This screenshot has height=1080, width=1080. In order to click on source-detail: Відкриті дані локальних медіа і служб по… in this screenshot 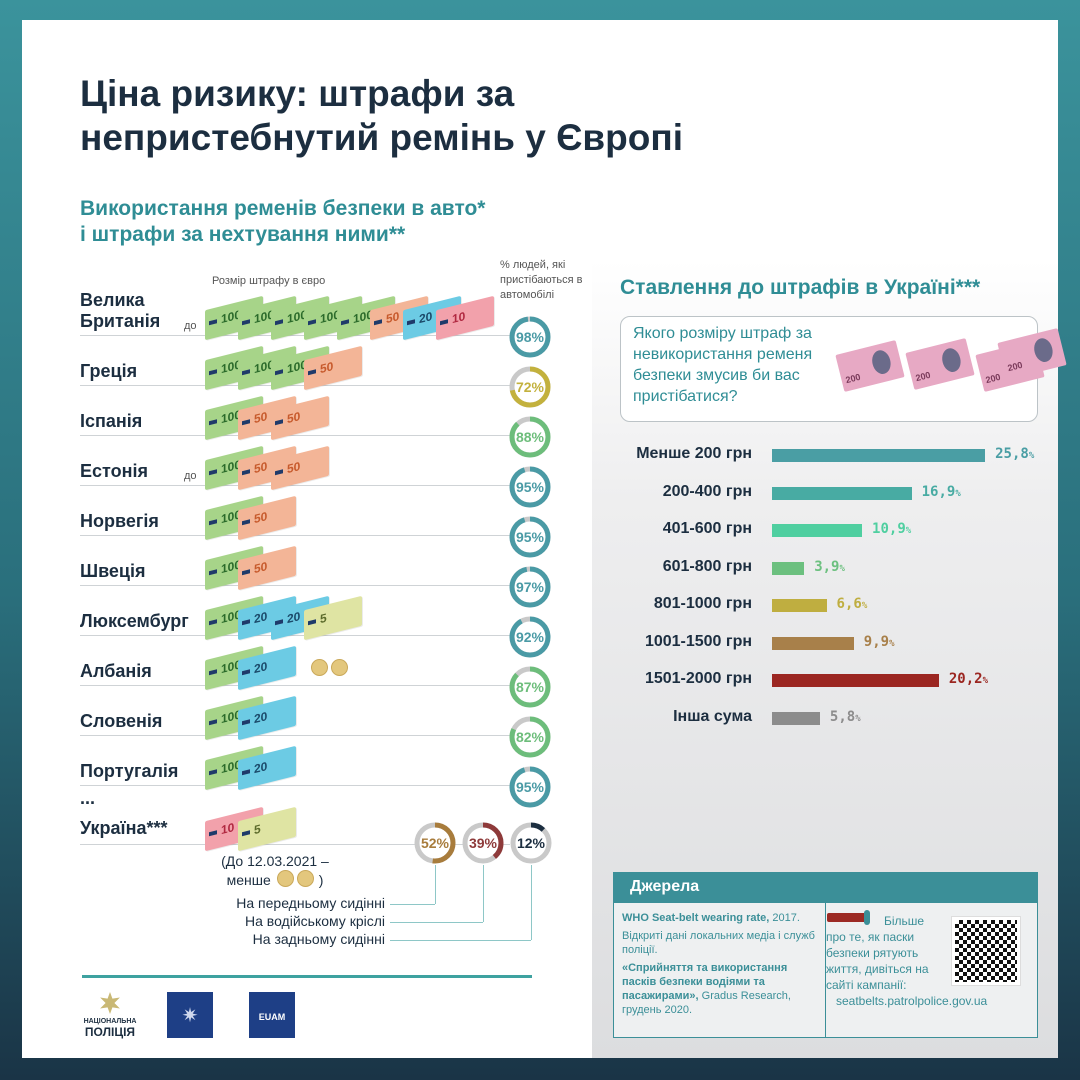, I will do `click(718, 943)`.